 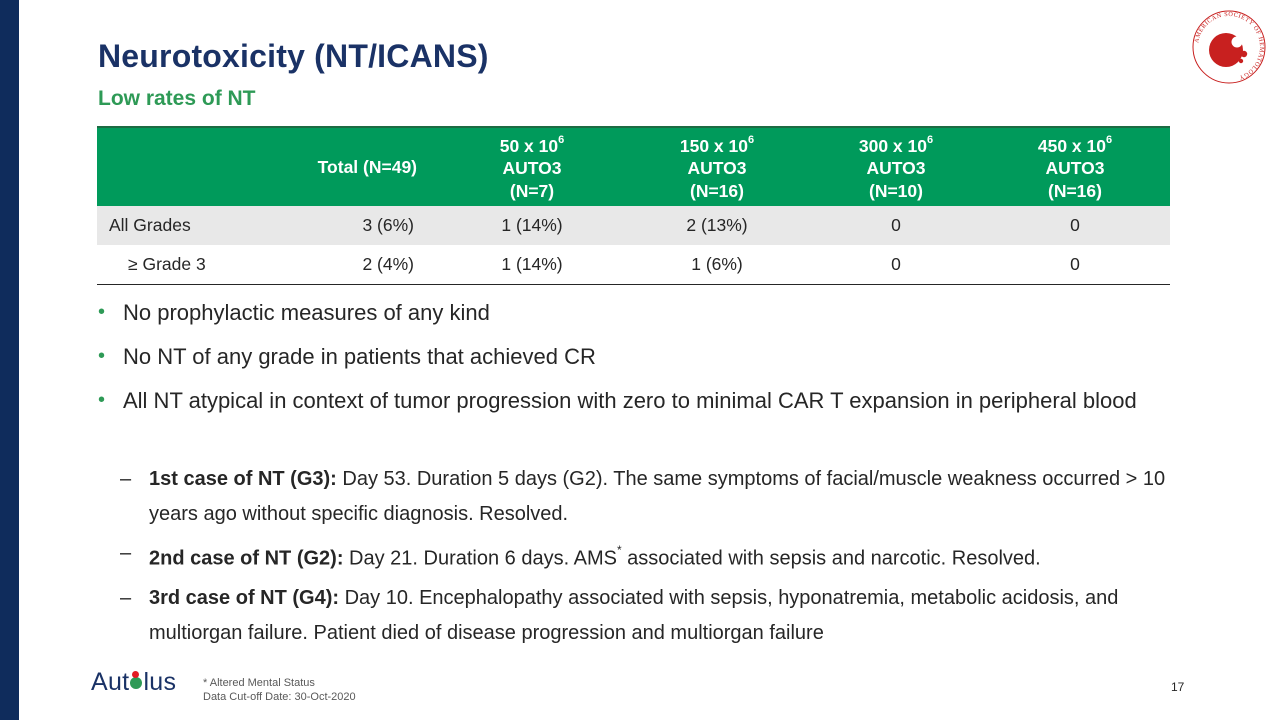 I want to click on slide-title: Neurotoxicity (NT/ICANS), so click(x=293, y=56).